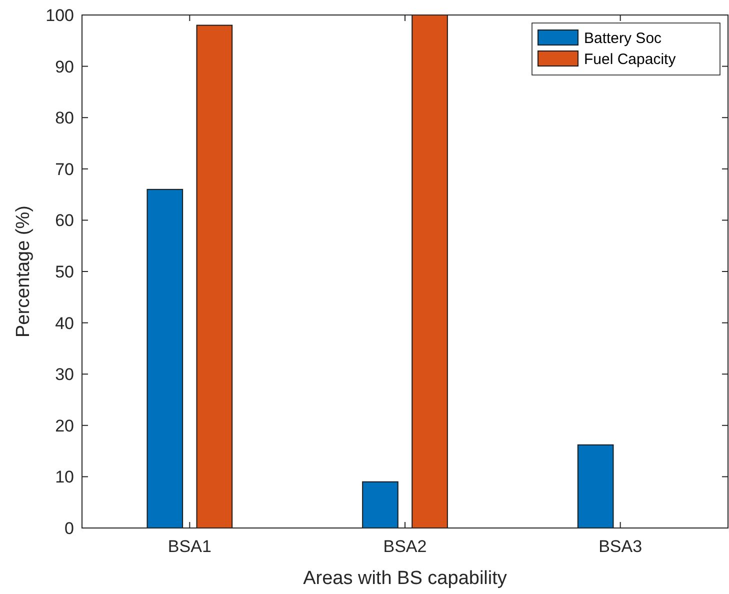 The height and width of the screenshot is (594, 729). Describe the element at coordinates (64, 323) in the screenshot. I see `y-tick-label: 40` at that location.